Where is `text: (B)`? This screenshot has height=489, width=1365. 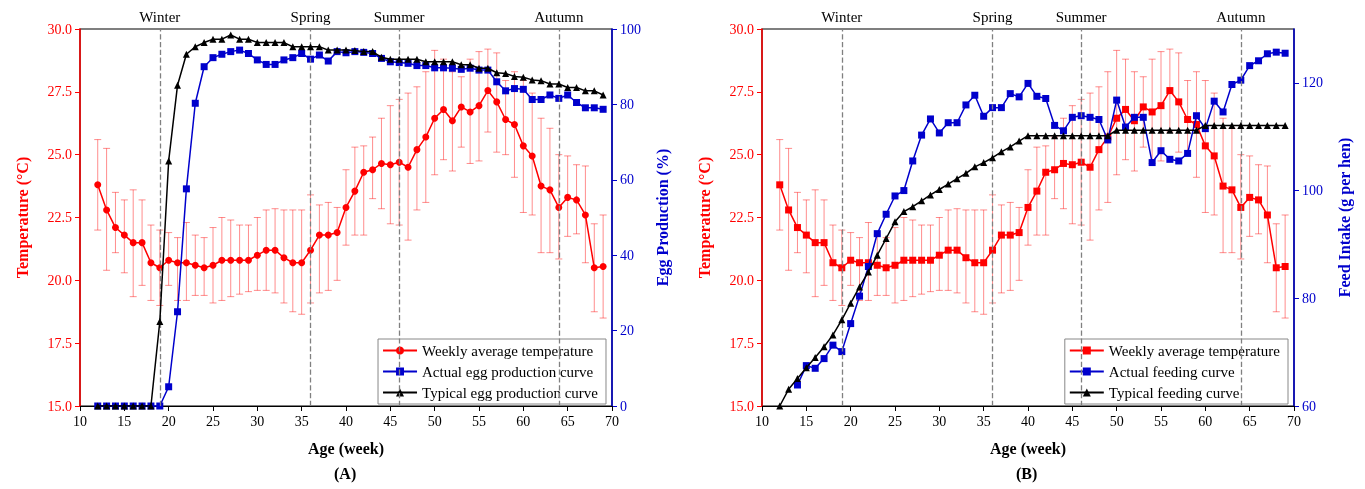
text: (B) is located at coordinates (1027, 473).